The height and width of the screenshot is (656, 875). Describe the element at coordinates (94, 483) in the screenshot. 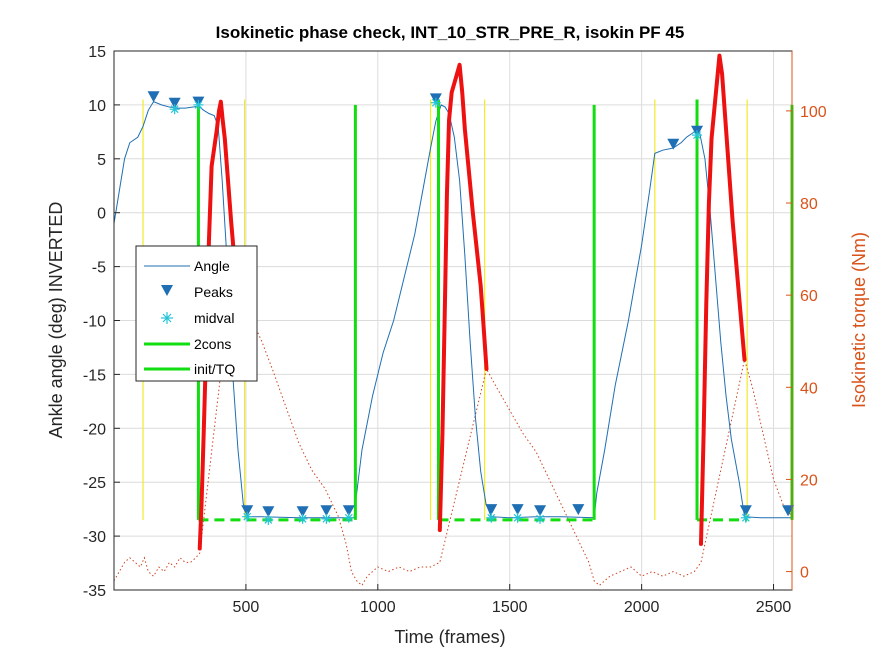

I see `y-left-tick-label: -25` at that location.